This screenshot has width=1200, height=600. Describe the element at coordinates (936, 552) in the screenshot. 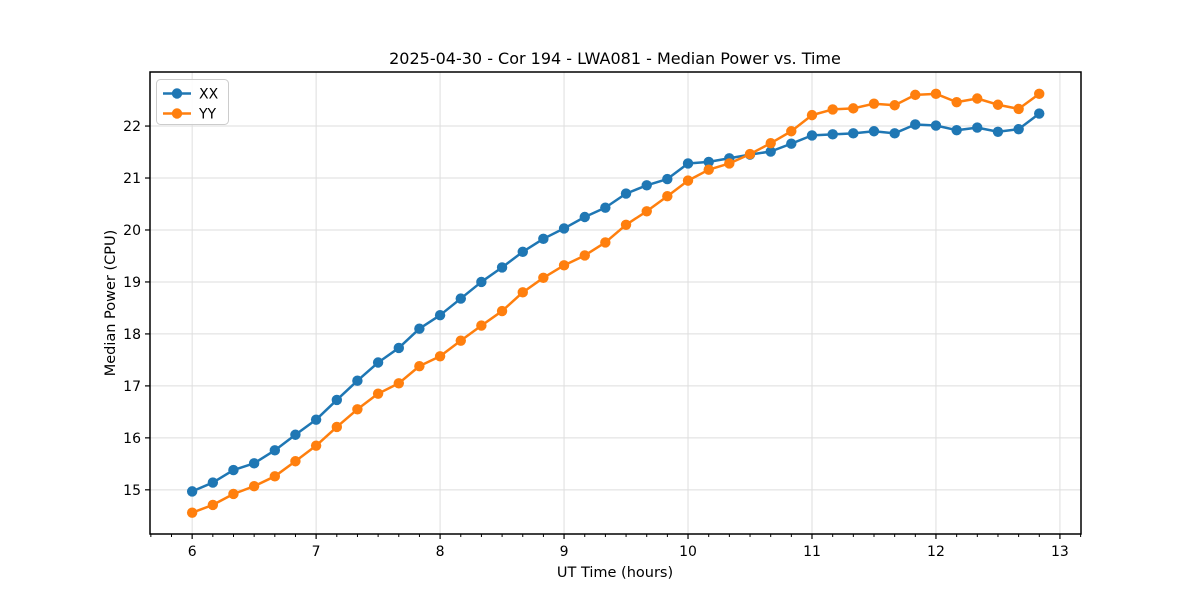

I see `x-tick-label: 12` at that location.